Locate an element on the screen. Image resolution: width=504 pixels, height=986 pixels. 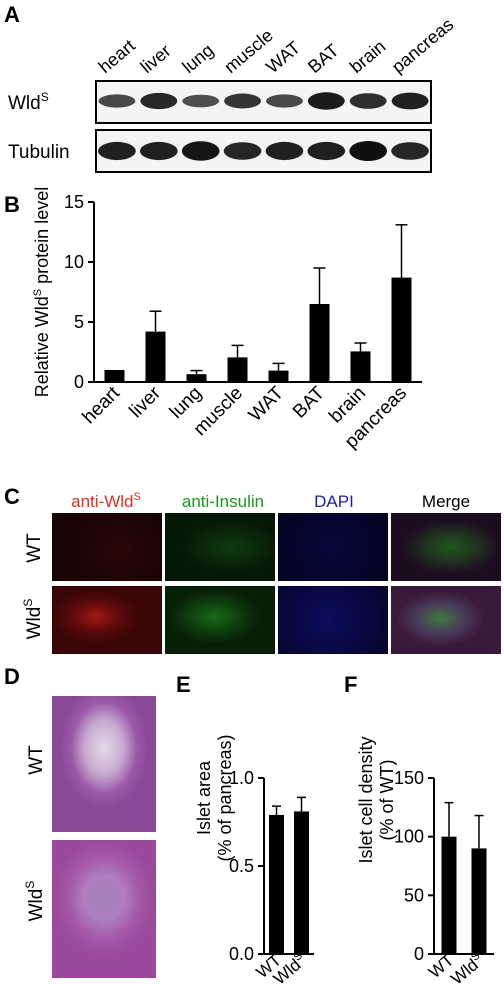
y-tick-label: 0.0 is located at coordinates (241, 954).